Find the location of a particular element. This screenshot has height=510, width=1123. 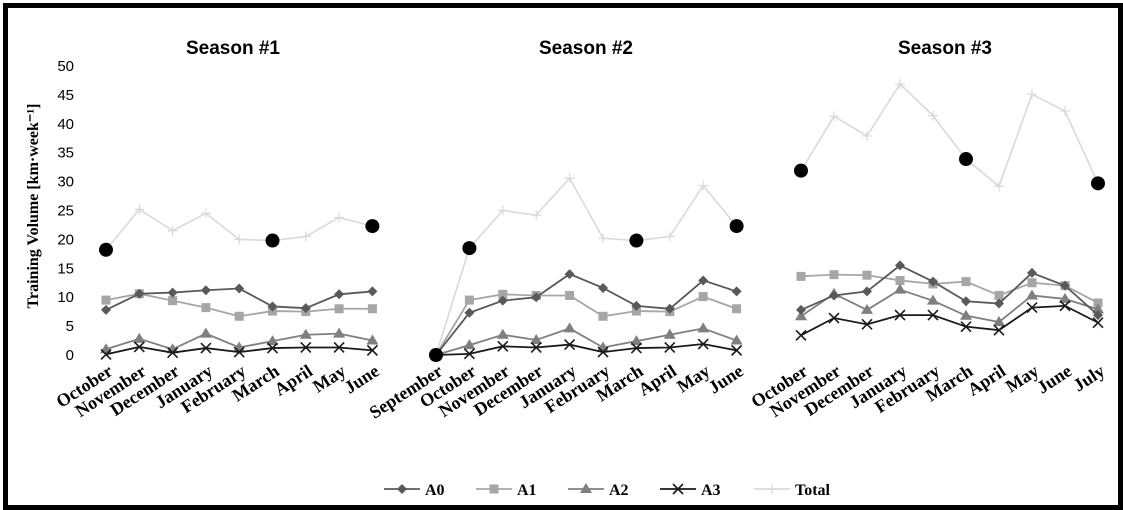

legend: A0 A1 A2 A3 Total is located at coordinates (607, 490).